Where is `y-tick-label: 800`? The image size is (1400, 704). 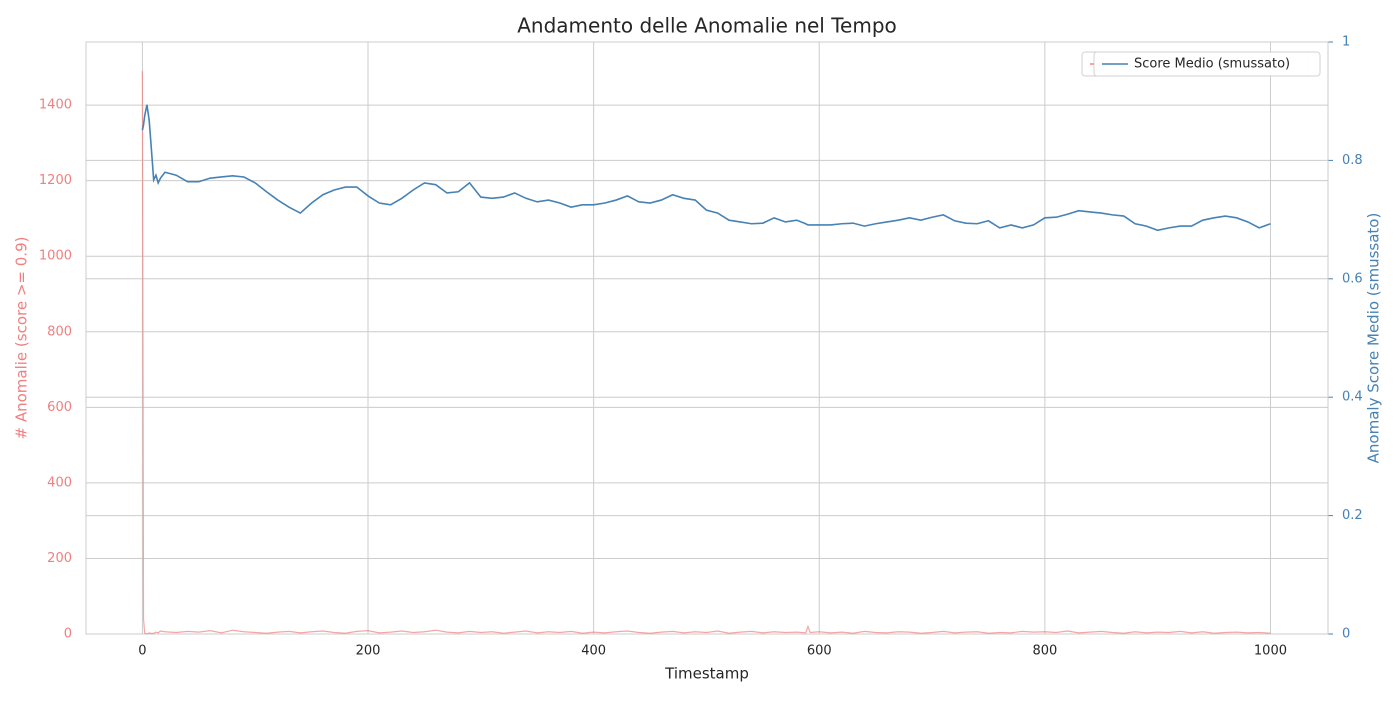
y-tick-label: 800 is located at coordinates (59, 331).